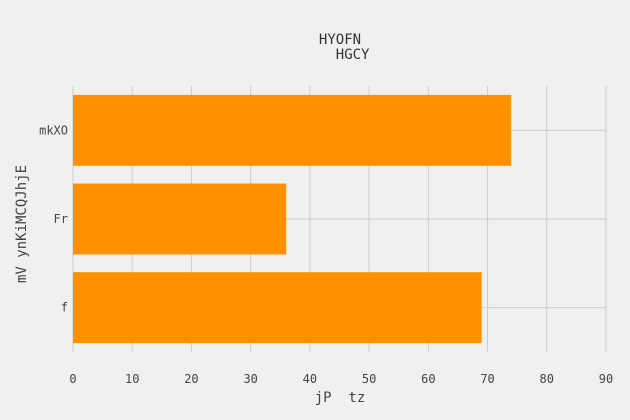 This screenshot has height=420, width=630. I want to click on bar-Fr, so click(180, 219).